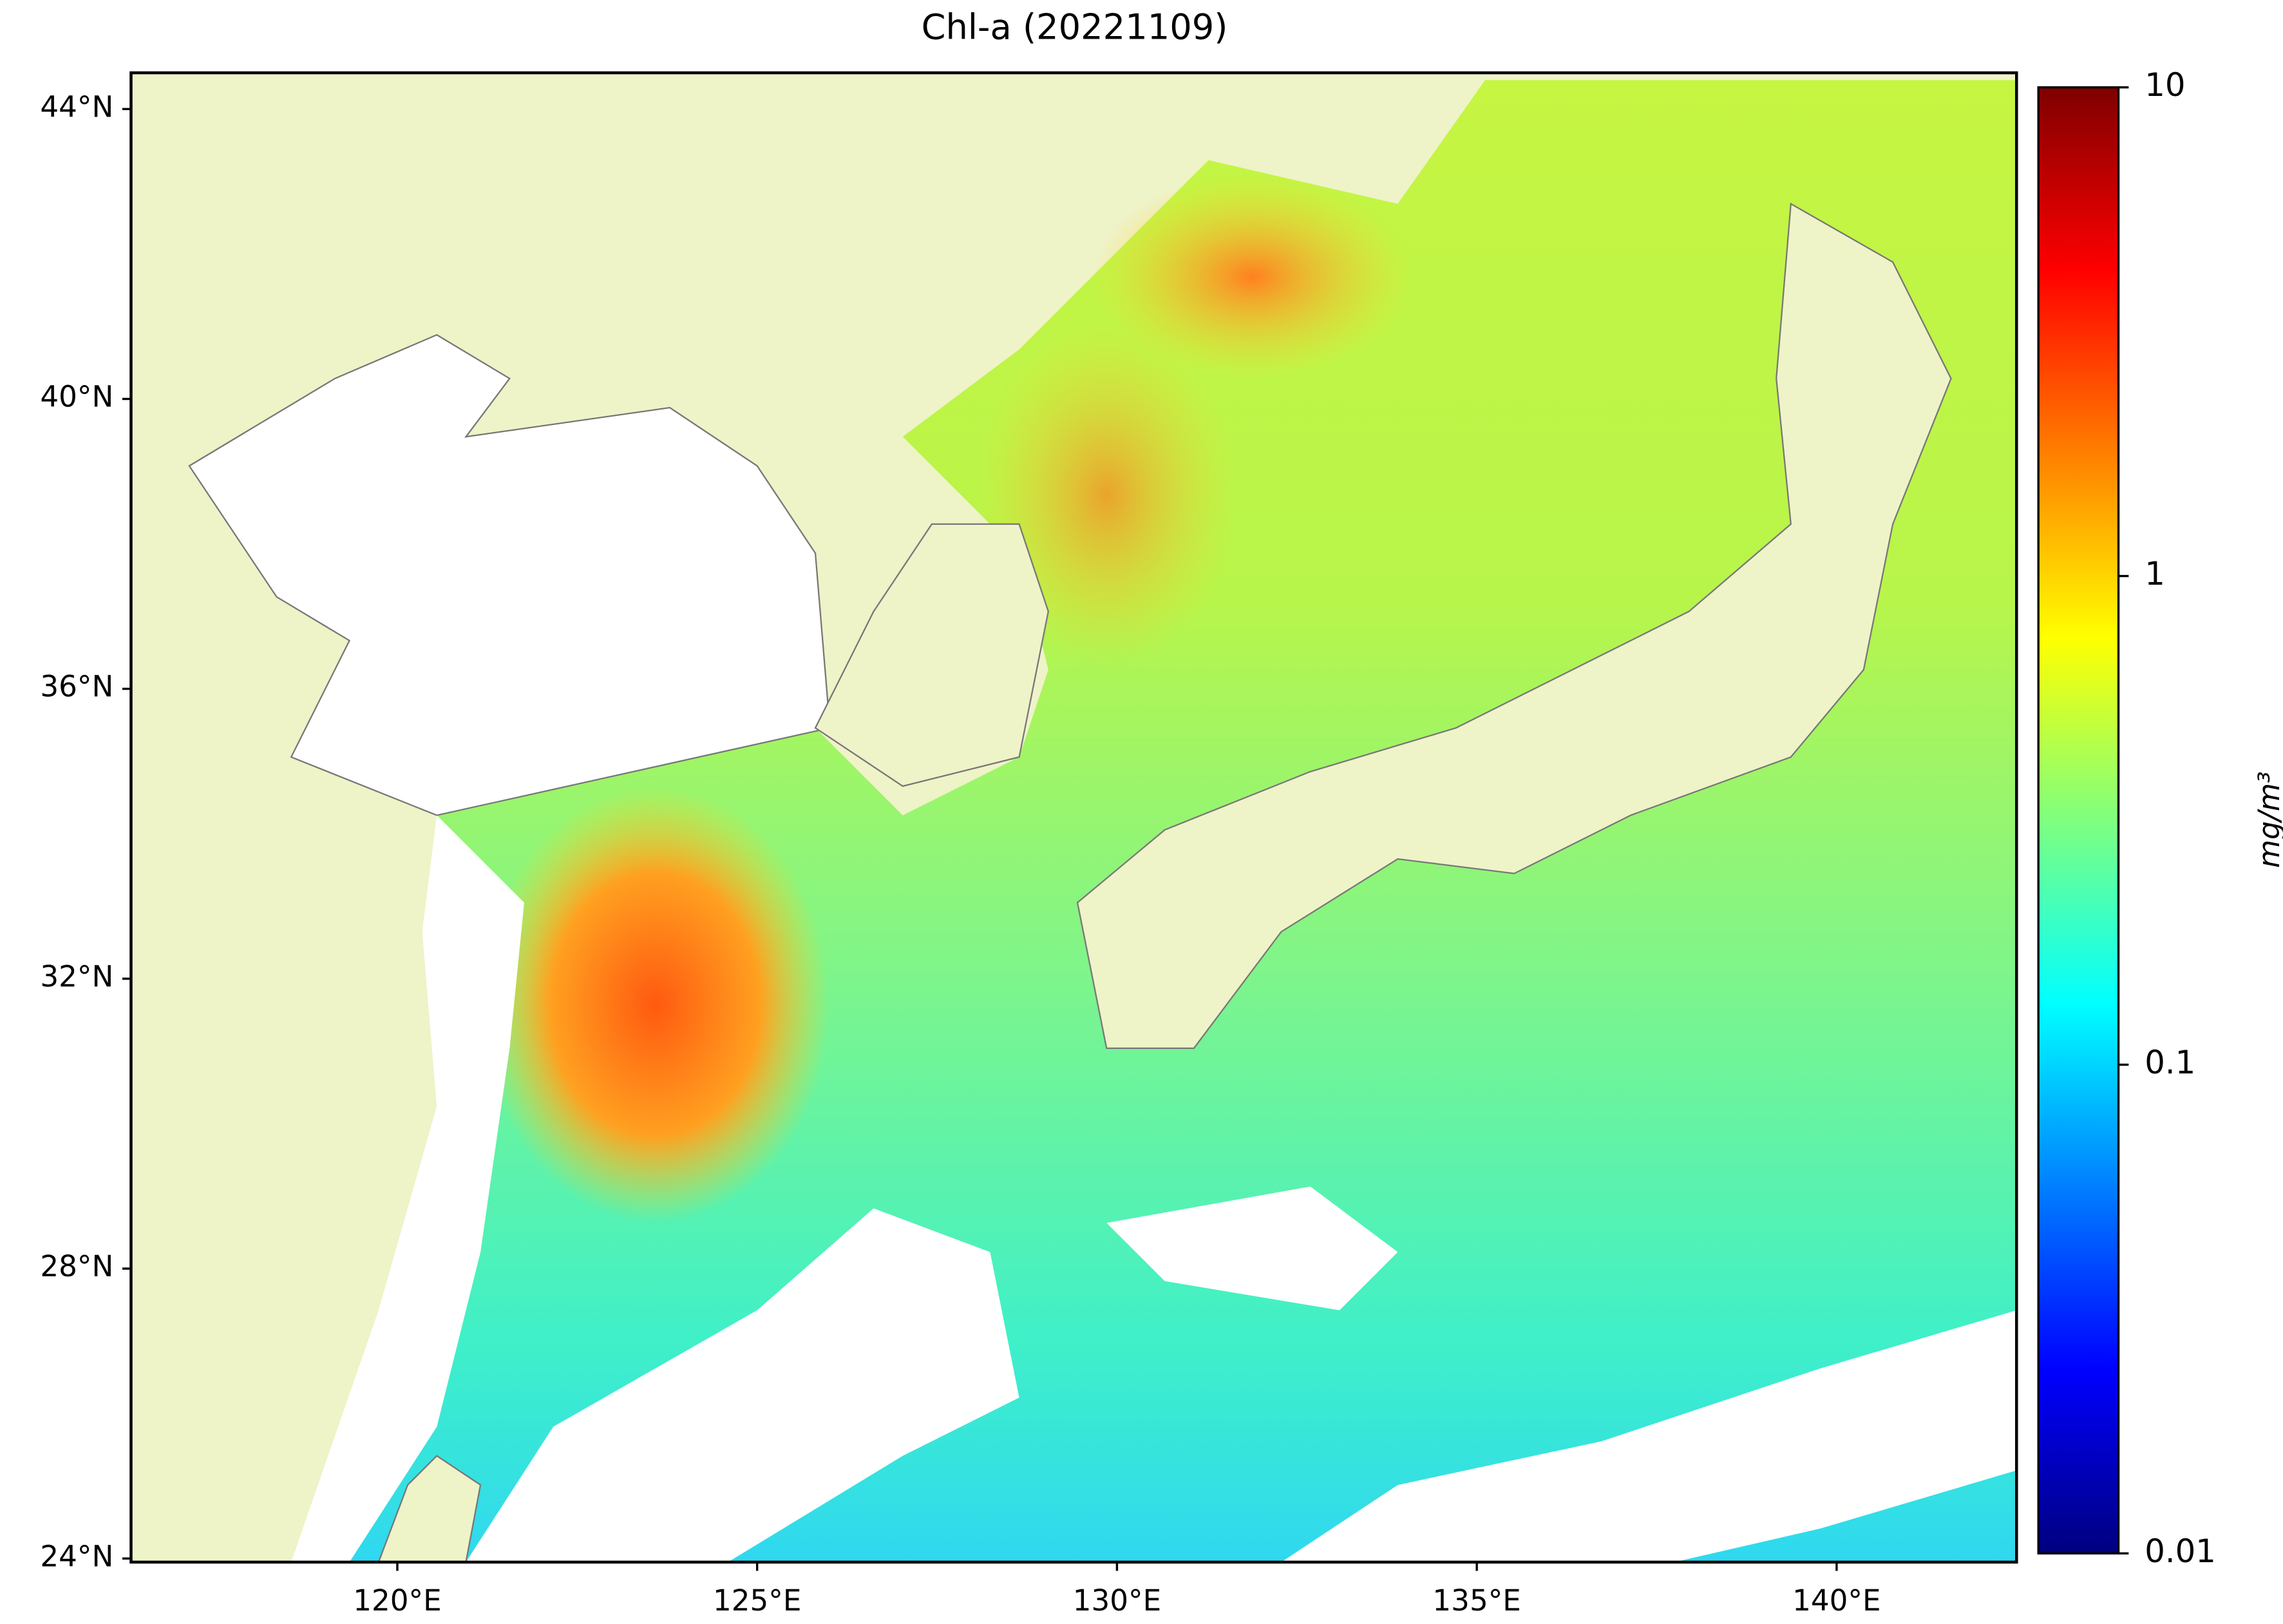  Describe the element at coordinates (2180, 1551) in the screenshot. I see `colorbar-tick-label: 0.01` at that location.